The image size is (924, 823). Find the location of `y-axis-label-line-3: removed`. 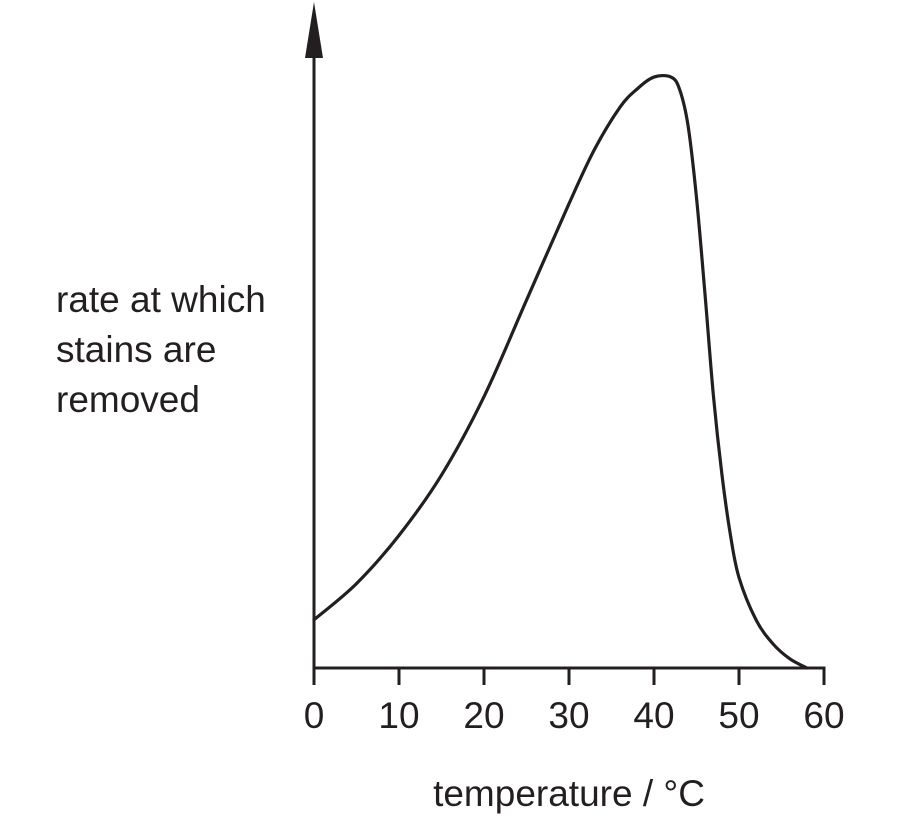

y-axis-label-line-3: removed is located at coordinates (128, 399).